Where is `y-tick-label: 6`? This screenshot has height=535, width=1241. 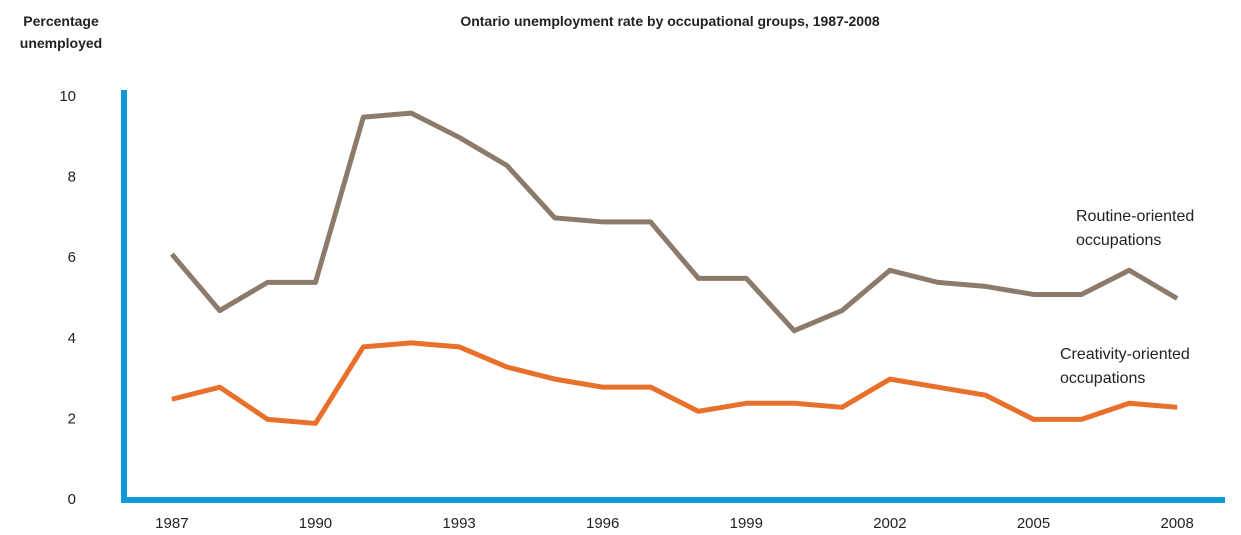 y-tick-label: 6 is located at coordinates (72, 257).